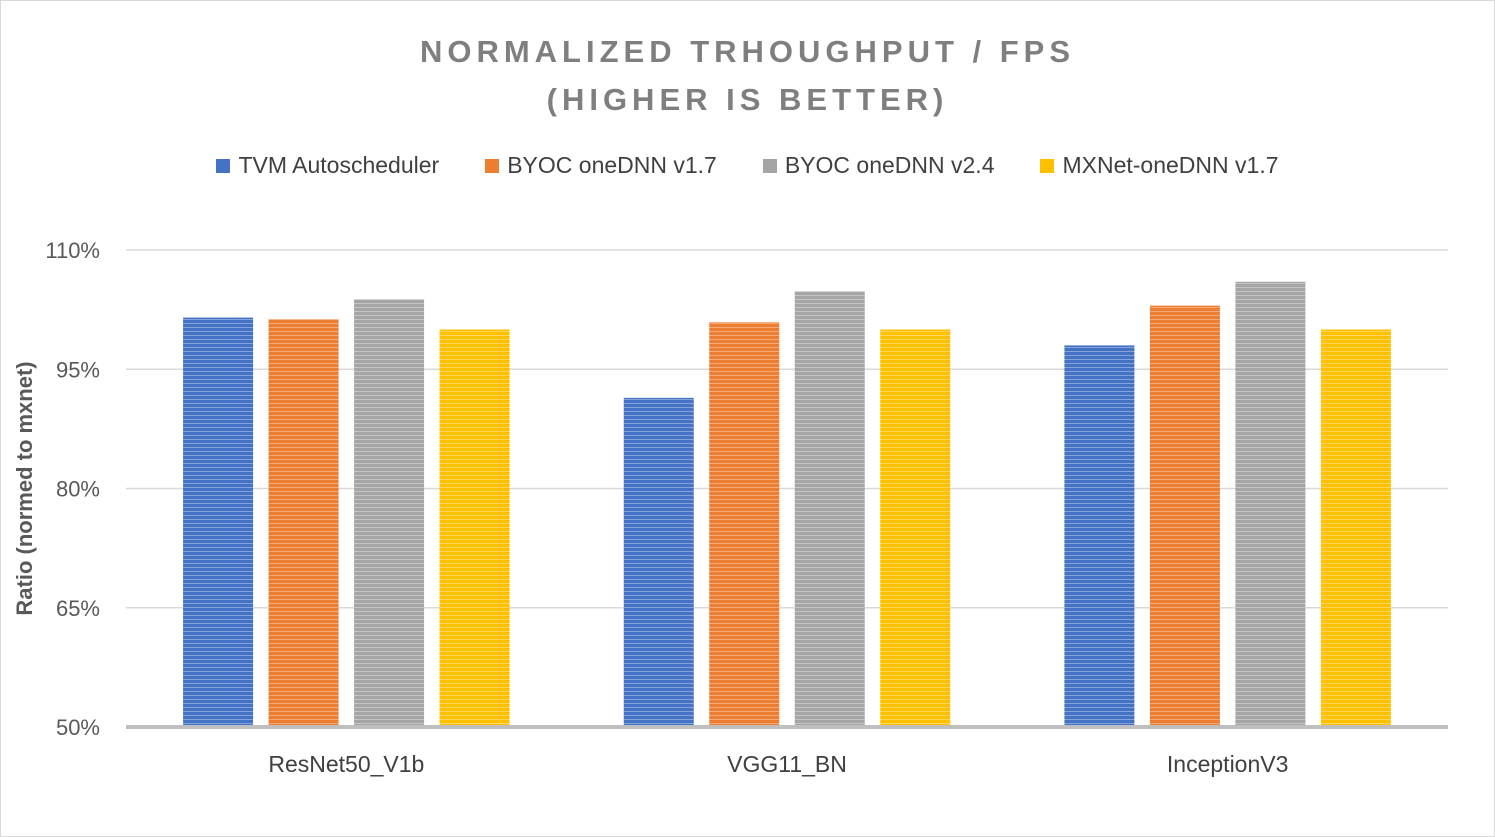  What do you see at coordinates (78, 727) in the screenshot?
I see `y-tick-label: 50%` at bounding box center [78, 727].